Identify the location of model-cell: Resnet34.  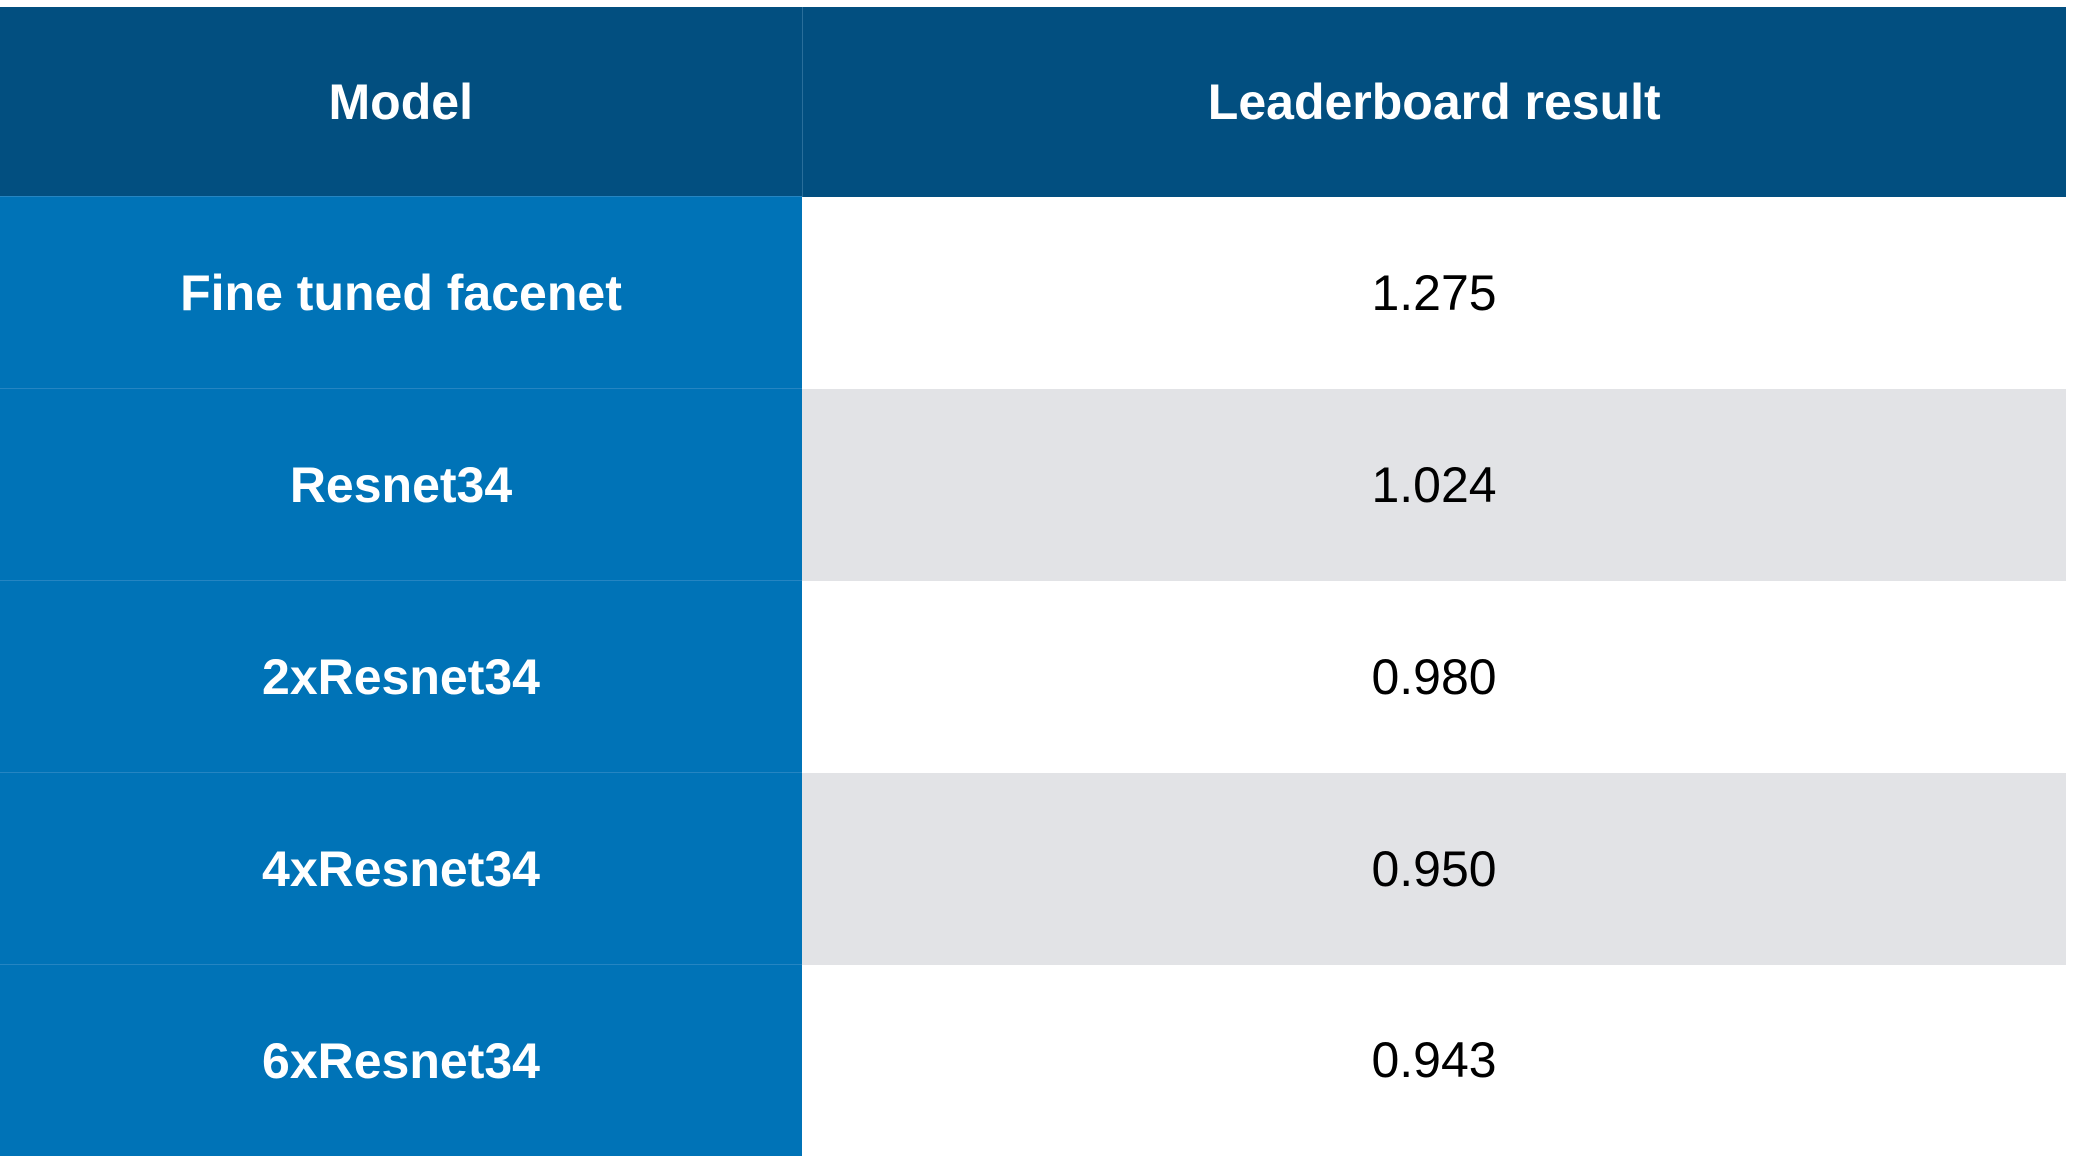
(401, 484).